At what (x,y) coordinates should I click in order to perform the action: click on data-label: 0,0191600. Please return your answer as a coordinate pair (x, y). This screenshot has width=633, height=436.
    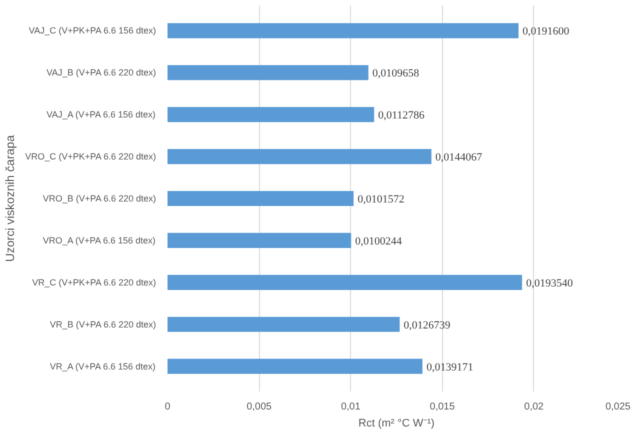
    Looking at the image, I should click on (546, 32).